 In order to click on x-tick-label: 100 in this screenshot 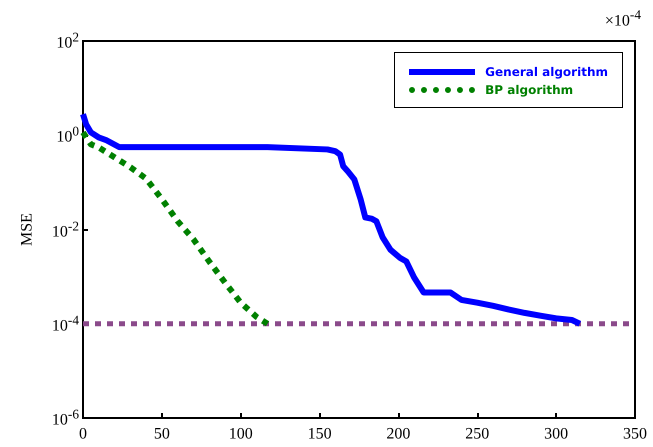, I will do `click(240, 434)`.